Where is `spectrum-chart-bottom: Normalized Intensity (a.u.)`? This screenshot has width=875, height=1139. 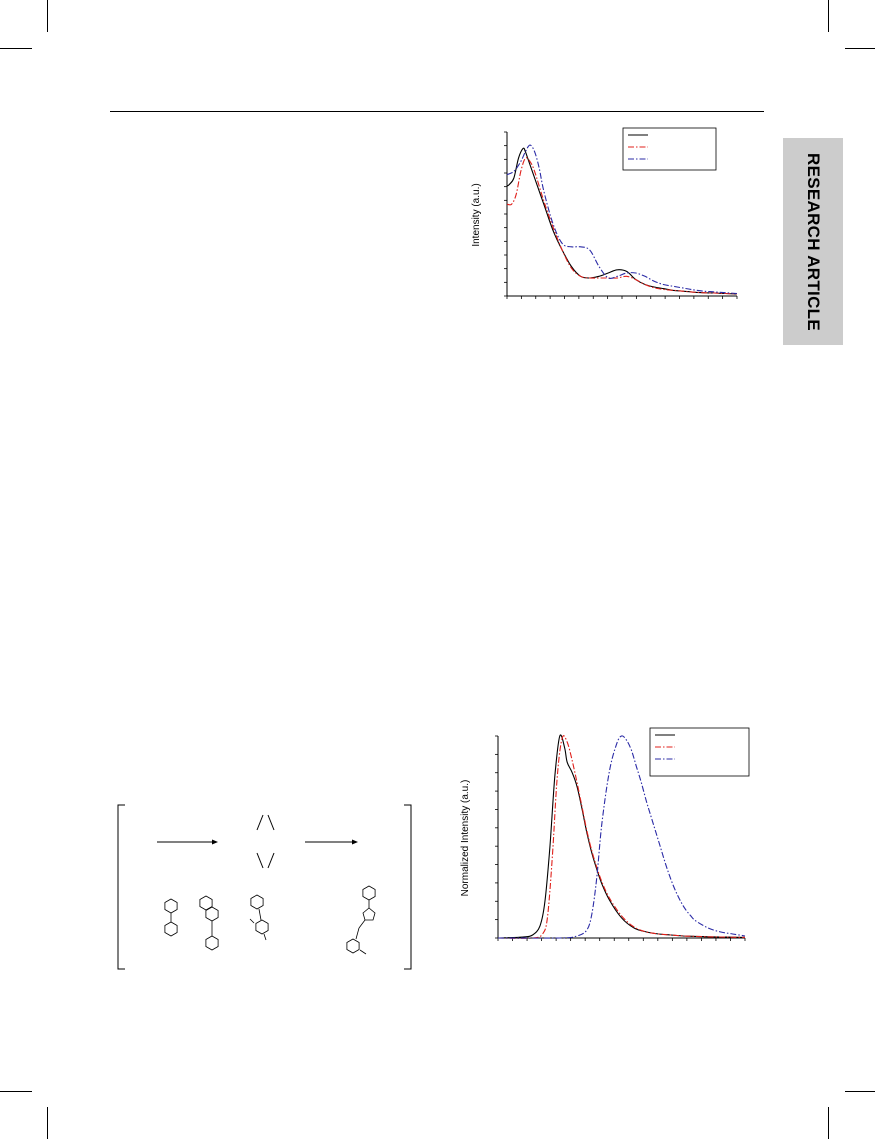
spectrum-chart-bottom: Normalized Intensity (a.u.) is located at coordinates (605, 834).